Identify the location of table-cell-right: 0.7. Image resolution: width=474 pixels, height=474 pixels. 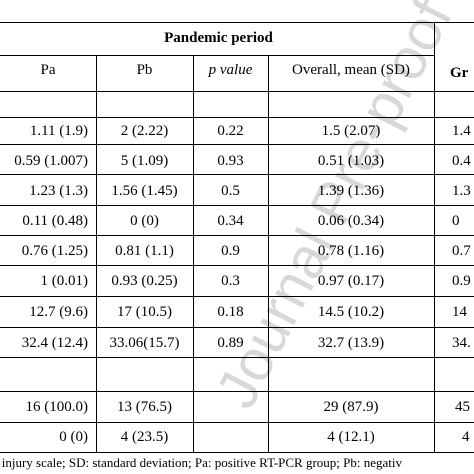
(461, 251).